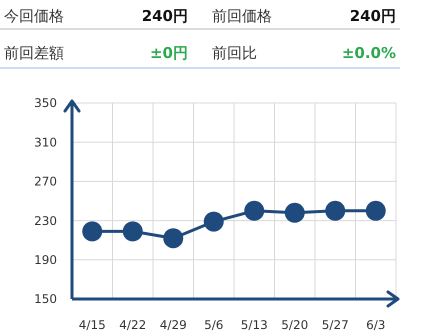  I want to click on y-tick-label: 350, so click(45, 103).